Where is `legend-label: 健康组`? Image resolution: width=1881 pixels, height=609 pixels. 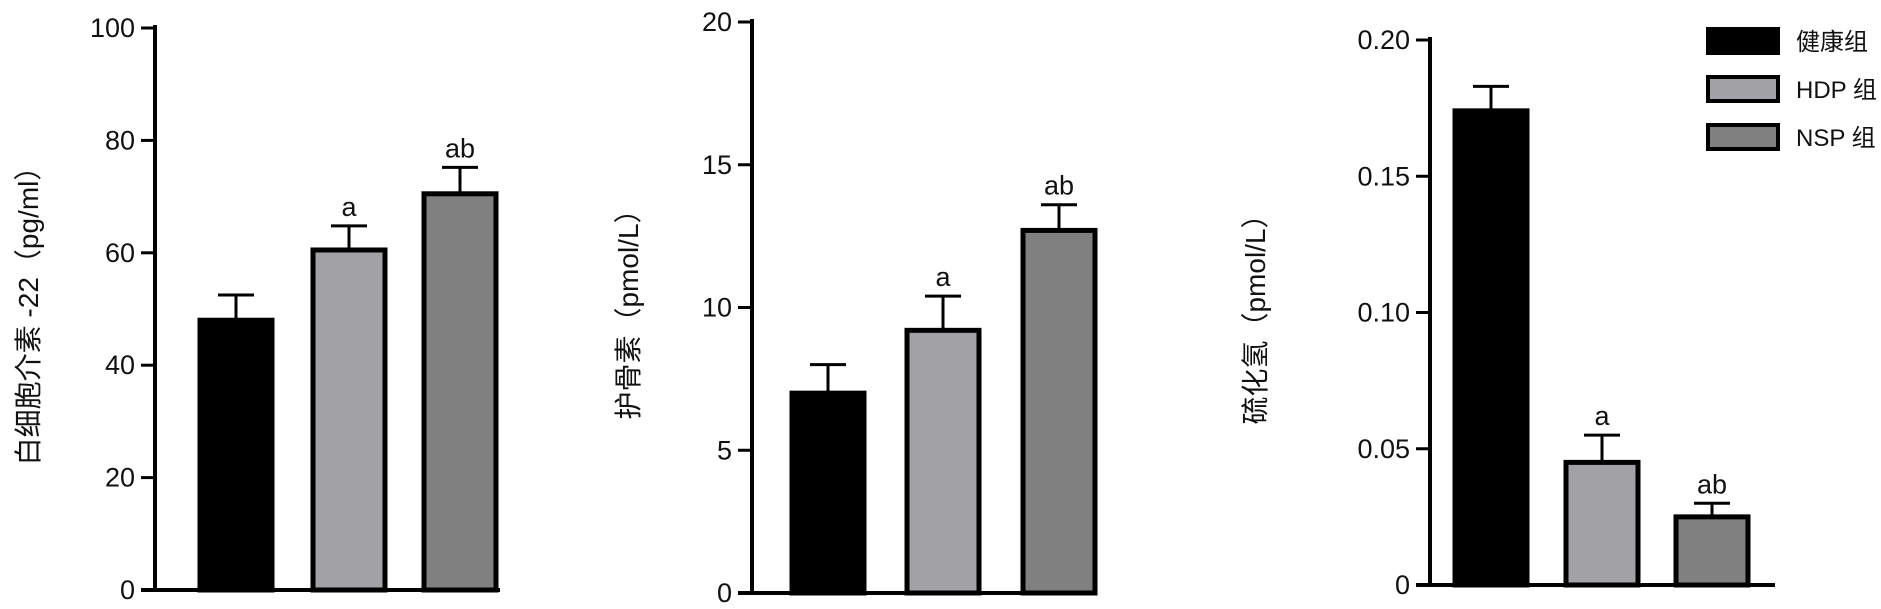 legend-label: 健康组 is located at coordinates (1832, 42).